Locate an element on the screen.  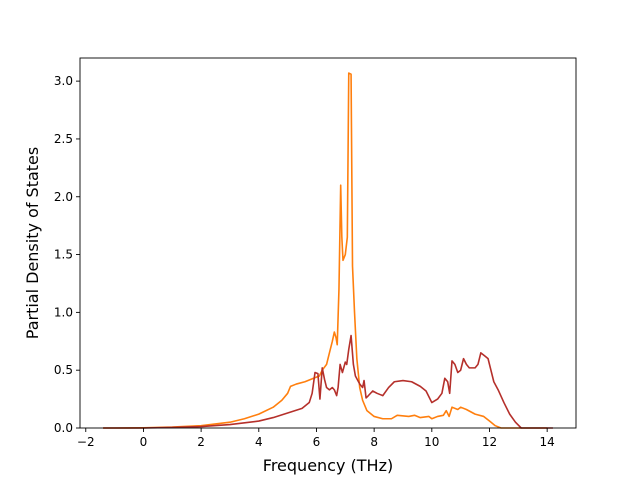
x-tick-label: 14 is located at coordinates (547, 442).